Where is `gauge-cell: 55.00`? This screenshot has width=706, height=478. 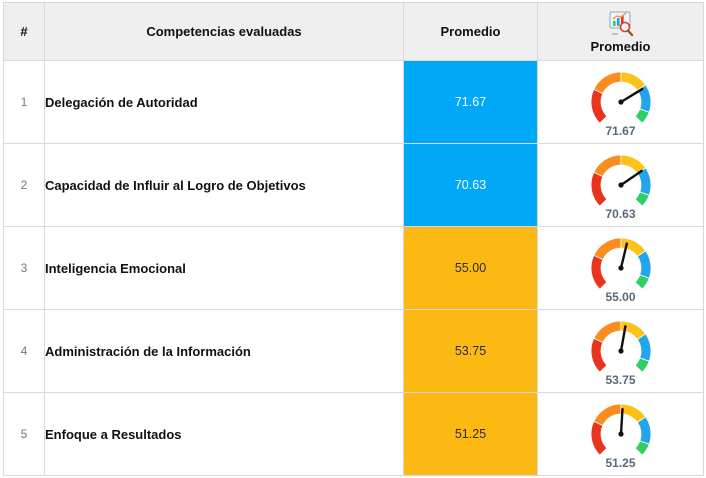
gauge-cell: 55.00 is located at coordinates (620, 268).